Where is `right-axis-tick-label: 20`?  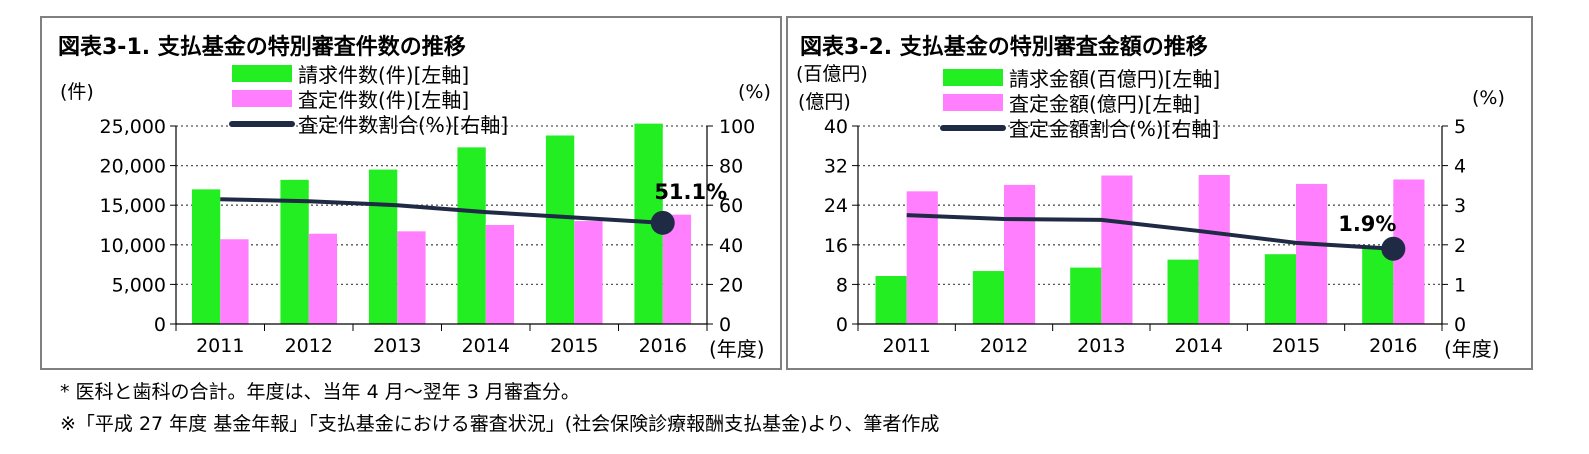
right-axis-tick-label: 20 is located at coordinates (731, 285).